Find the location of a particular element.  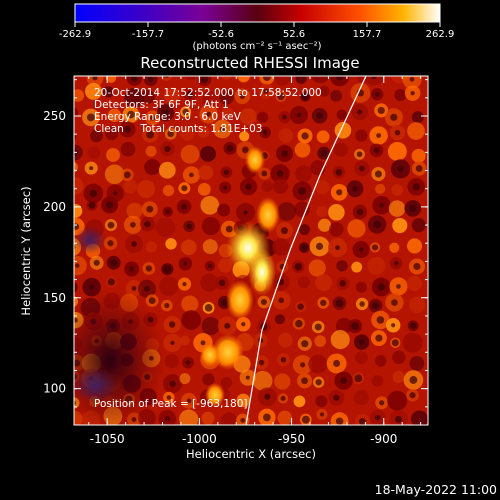

energy-range-label: Energy Range: 3.0 - 6.0 keV is located at coordinates (168, 117).